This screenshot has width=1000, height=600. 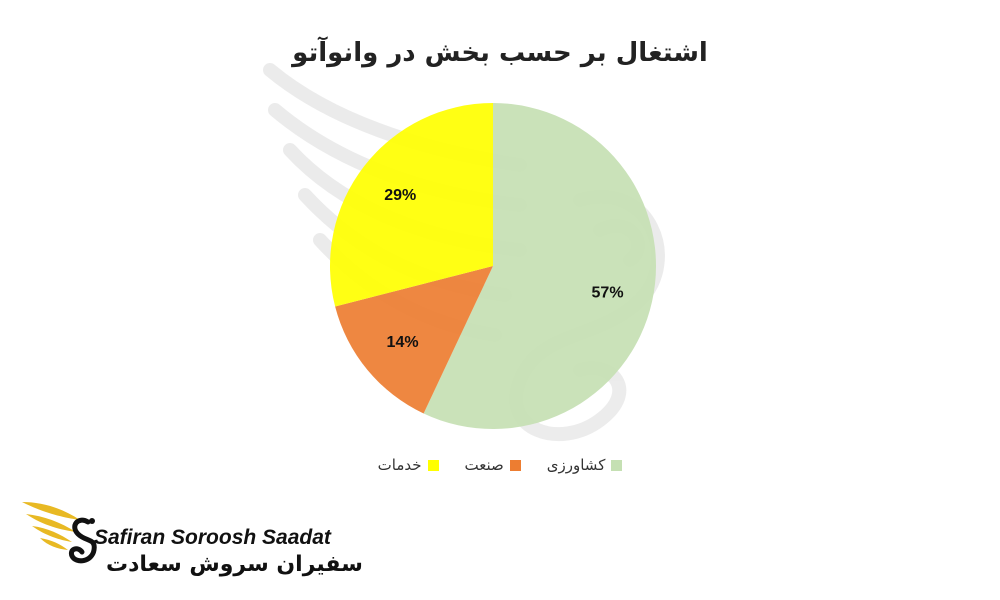 I want to click on legend-item: خدمات, so click(x=408, y=465).